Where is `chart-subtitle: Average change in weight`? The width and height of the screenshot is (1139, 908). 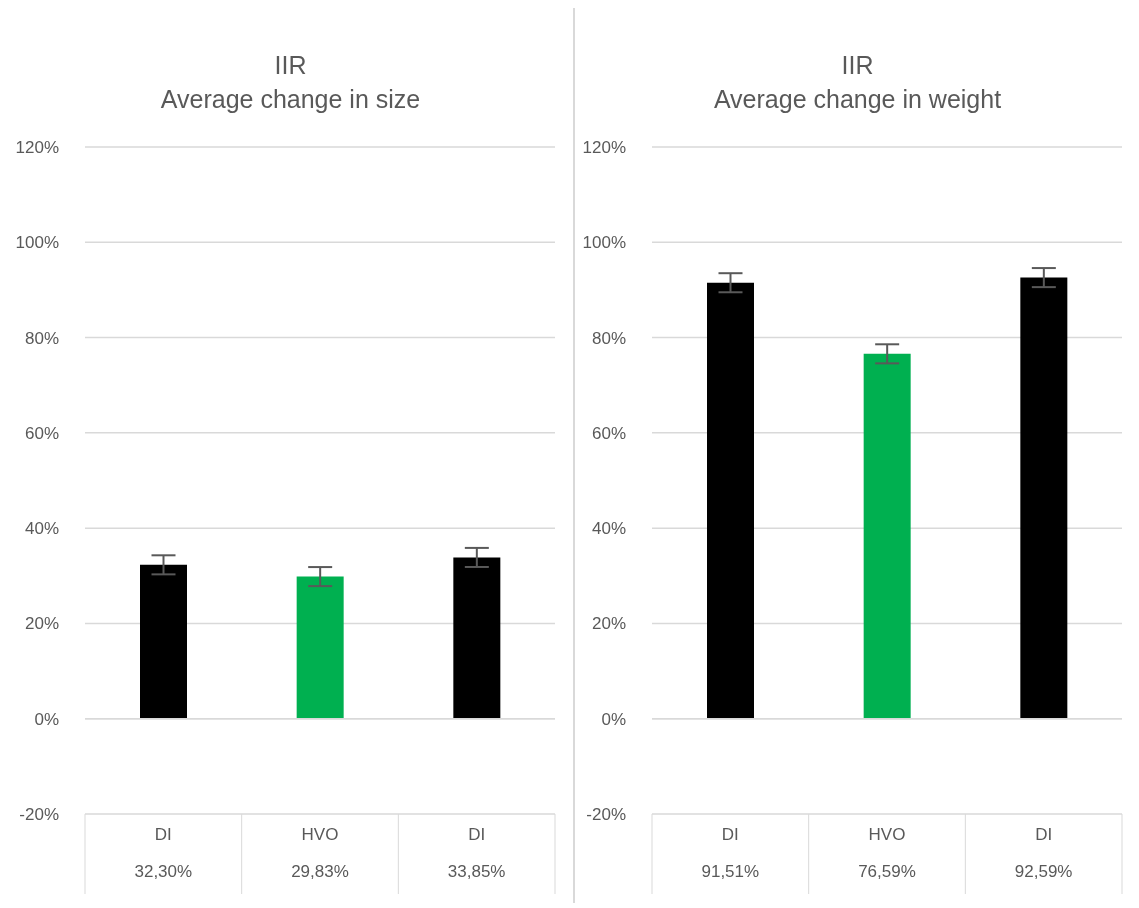 chart-subtitle: Average change in weight is located at coordinates (857, 99).